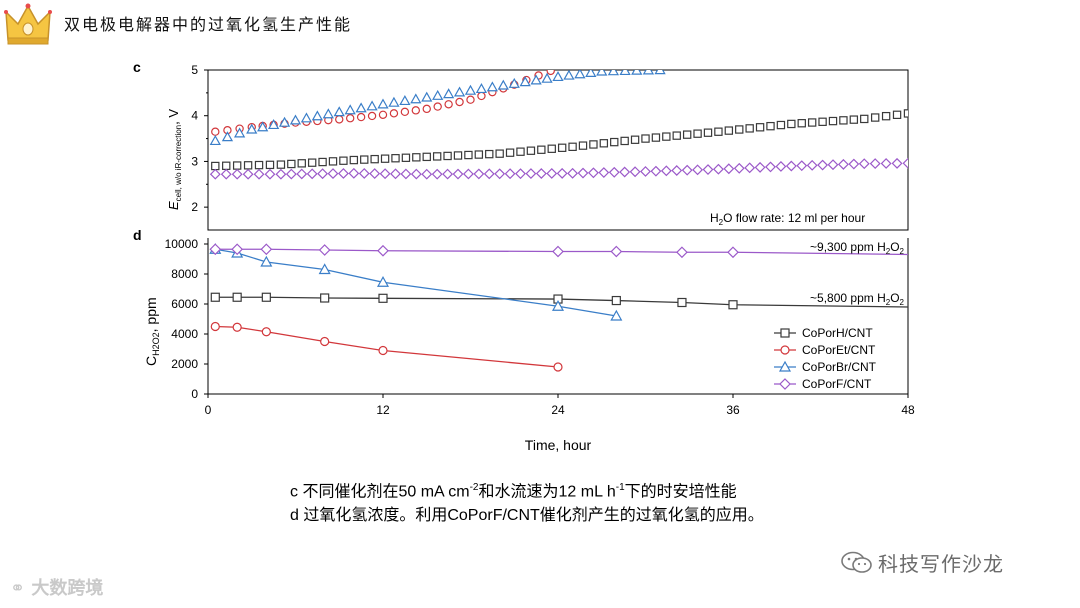 This screenshot has height=608, width=1080. Describe the element at coordinates (839, 367) in the screenshot. I see `legend-label: CoPorBr/CNT` at that location.